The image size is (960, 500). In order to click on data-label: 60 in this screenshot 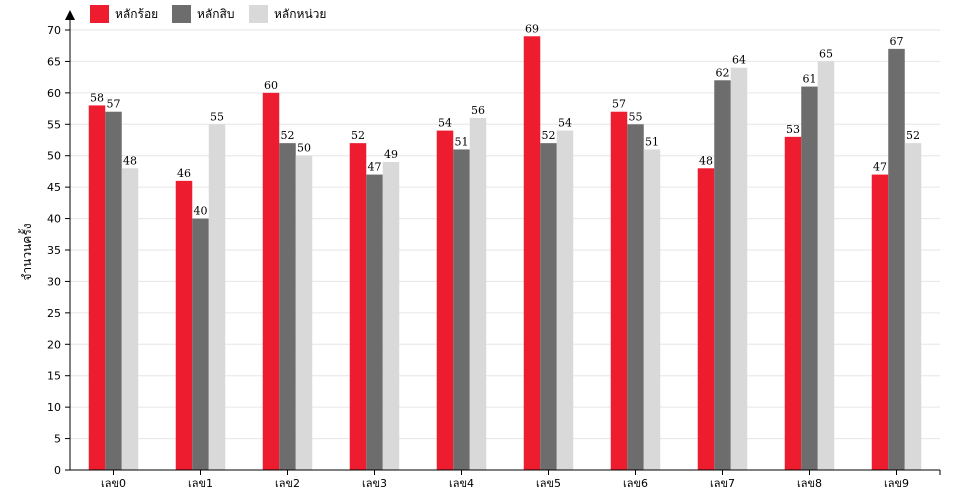, I will do `click(271, 85)`.